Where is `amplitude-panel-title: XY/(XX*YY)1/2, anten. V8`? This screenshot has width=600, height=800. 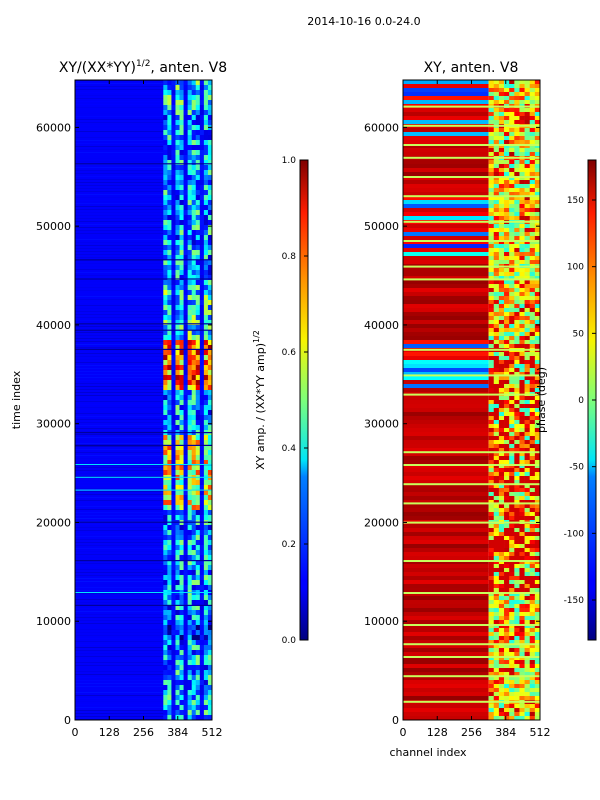
amplitude-panel-title: XY/(XX*YY)1/2, anten. V8 is located at coordinates (143, 67).